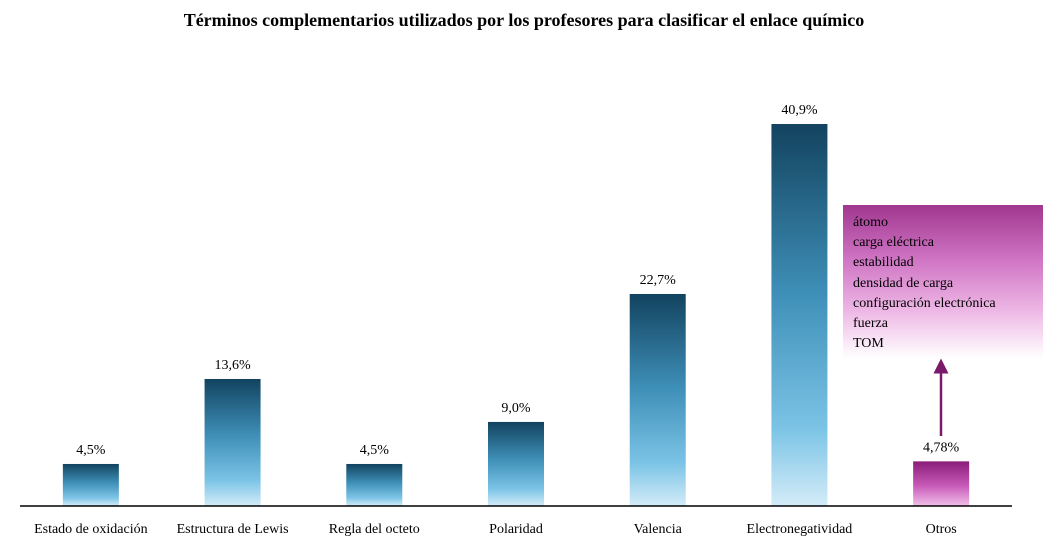 Image resolution: width=1048 pixels, height=546 pixels. I want to click on otros-term: densidad de carga, so click(903, 283).